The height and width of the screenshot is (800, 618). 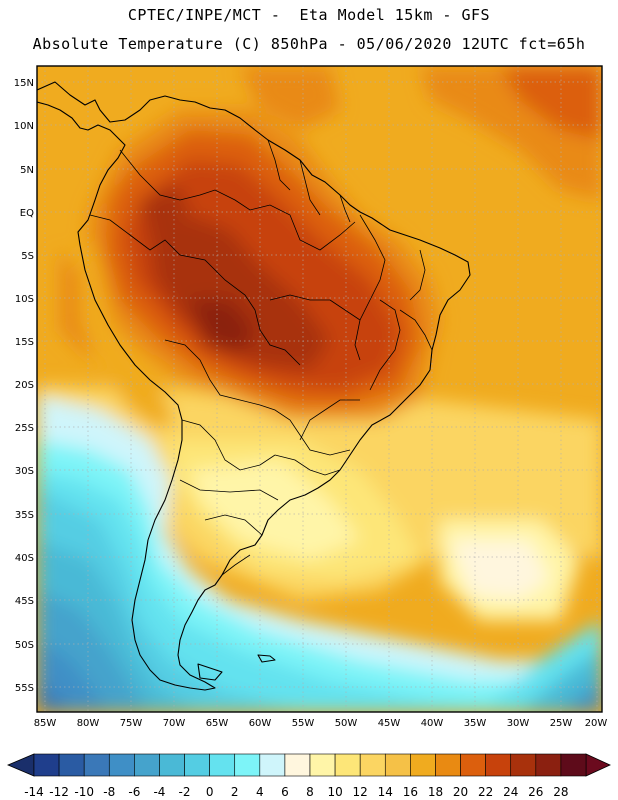 I want to click on colorbar-label: -8, so click(x=109, y=792).